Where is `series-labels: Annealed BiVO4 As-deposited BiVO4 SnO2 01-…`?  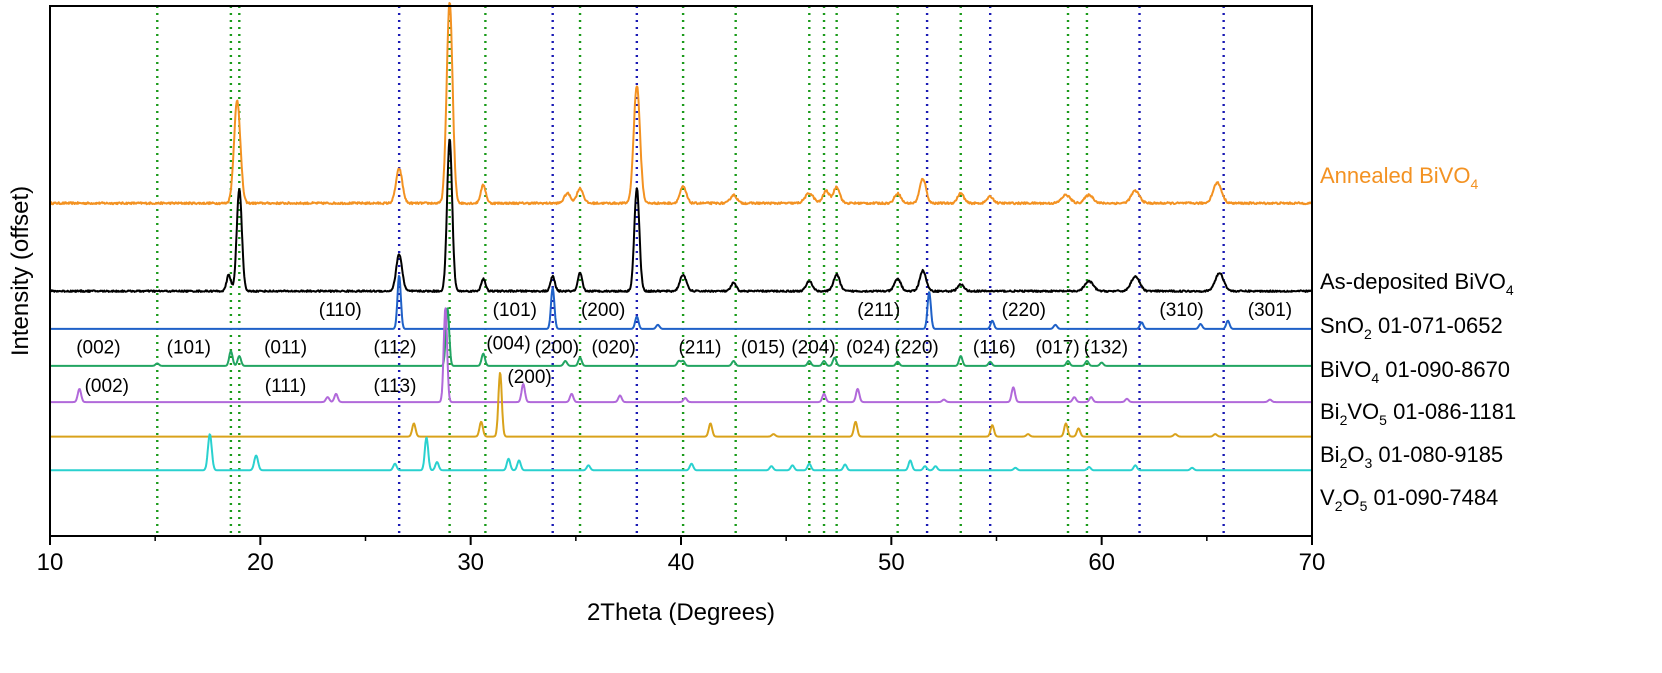
series-labels: Annealed BiVO4 As-deposited BiVO4 SnO2 01-… is located at coordinates (1418, 338).